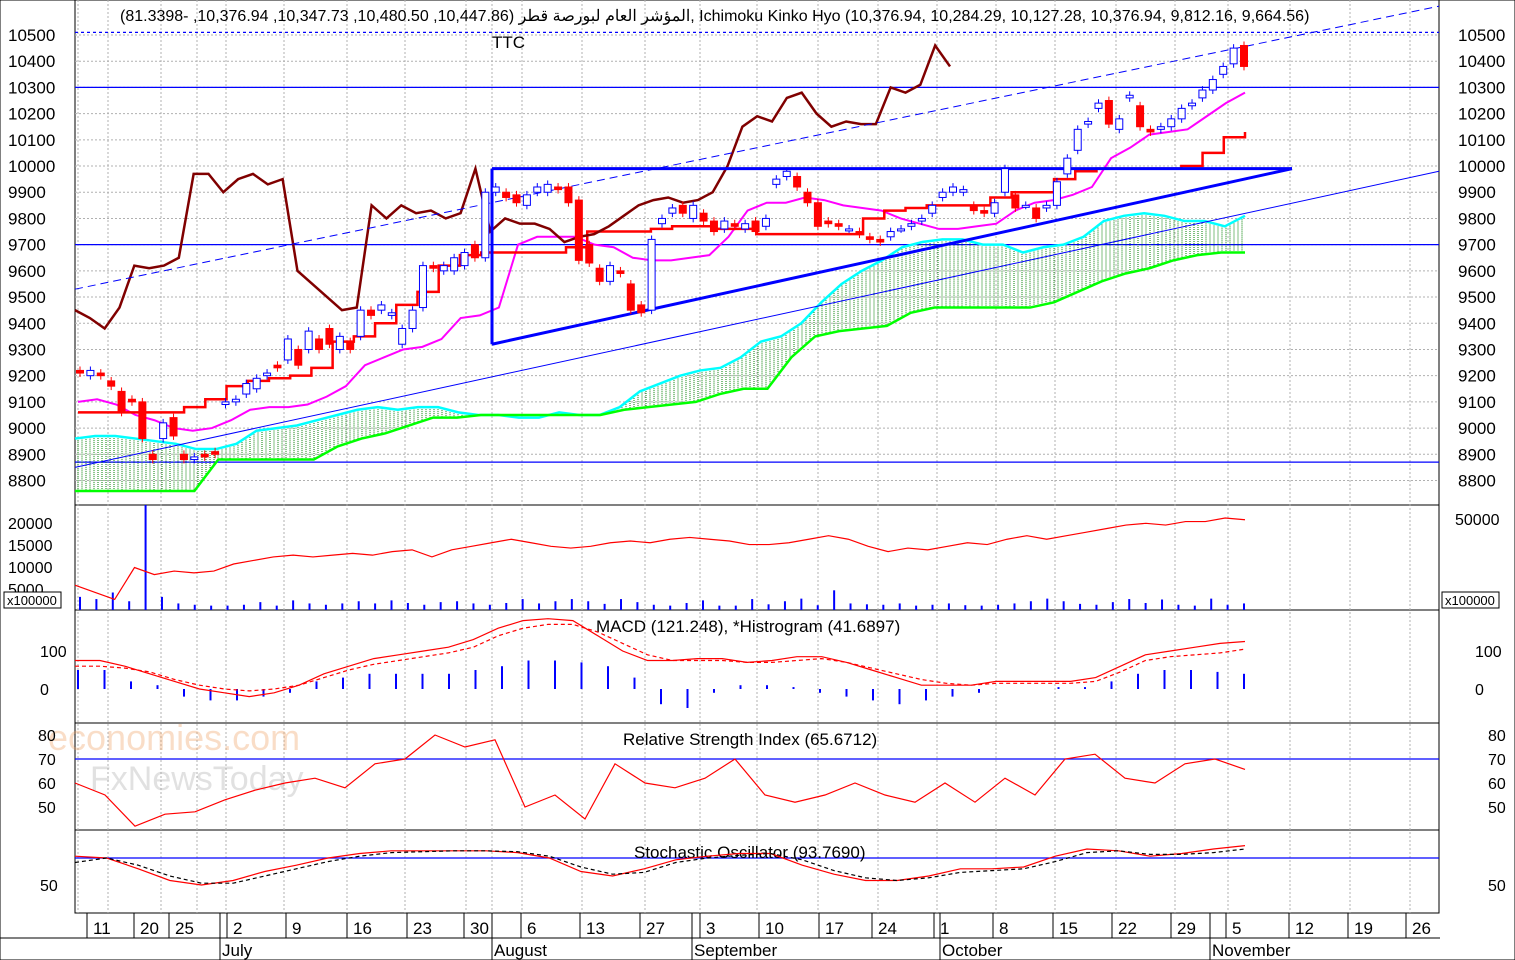 This screenshot has height=960, width=1515. What do you see at coordinates (27, 402) in the screenshot?
I see `y-tick-left-label: 9100` at bounding box center [27, 402].